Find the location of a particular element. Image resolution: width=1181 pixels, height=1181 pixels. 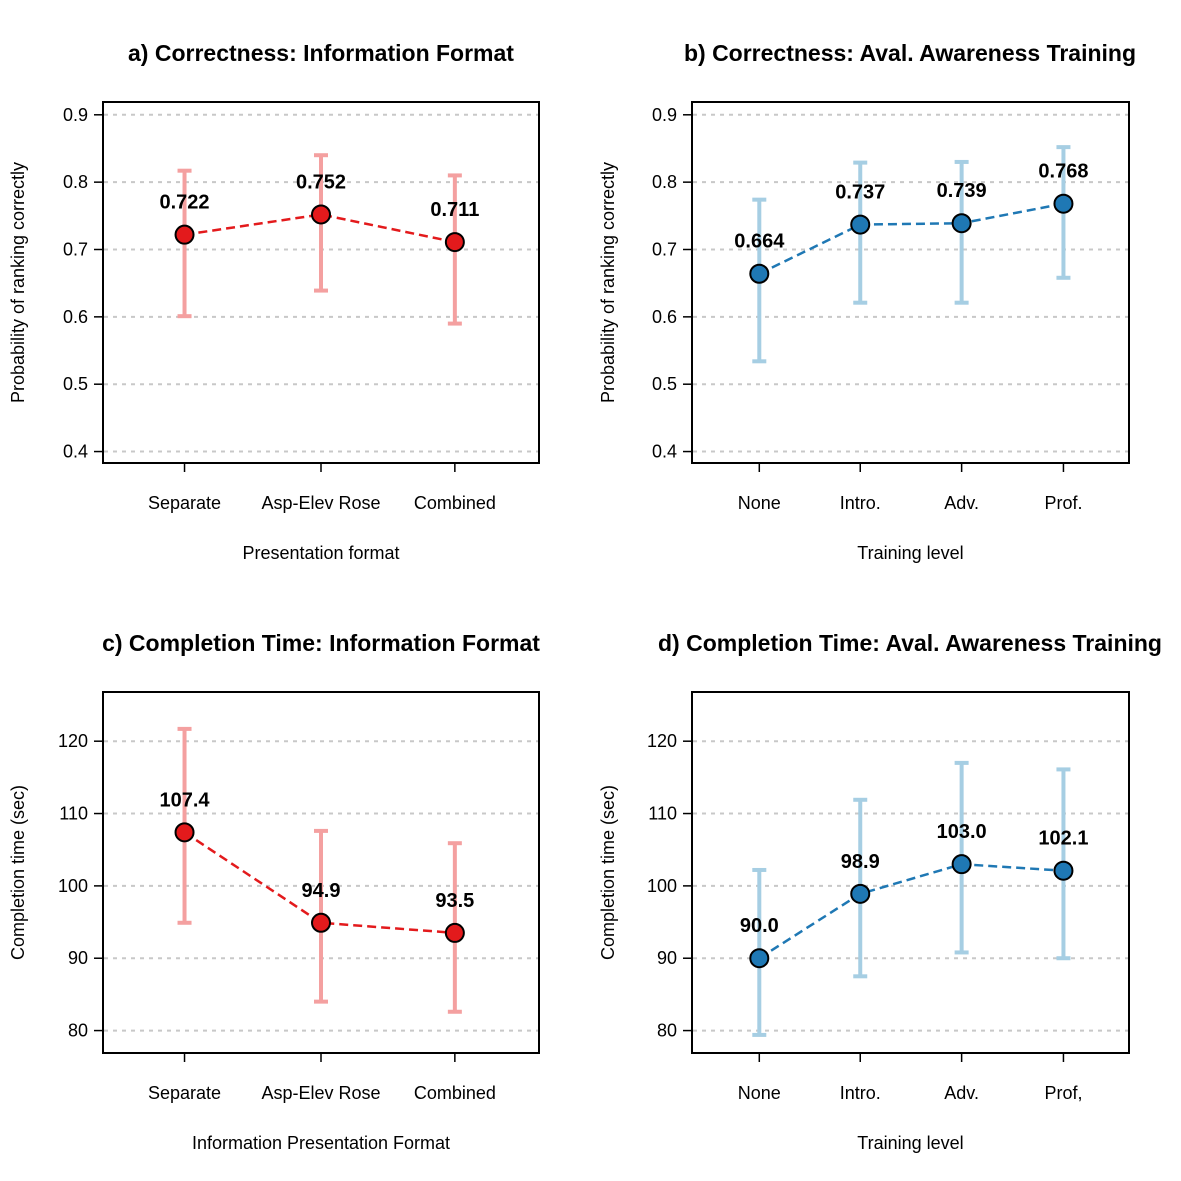

data-label: 93.5 is located at coordinates (454, 901).